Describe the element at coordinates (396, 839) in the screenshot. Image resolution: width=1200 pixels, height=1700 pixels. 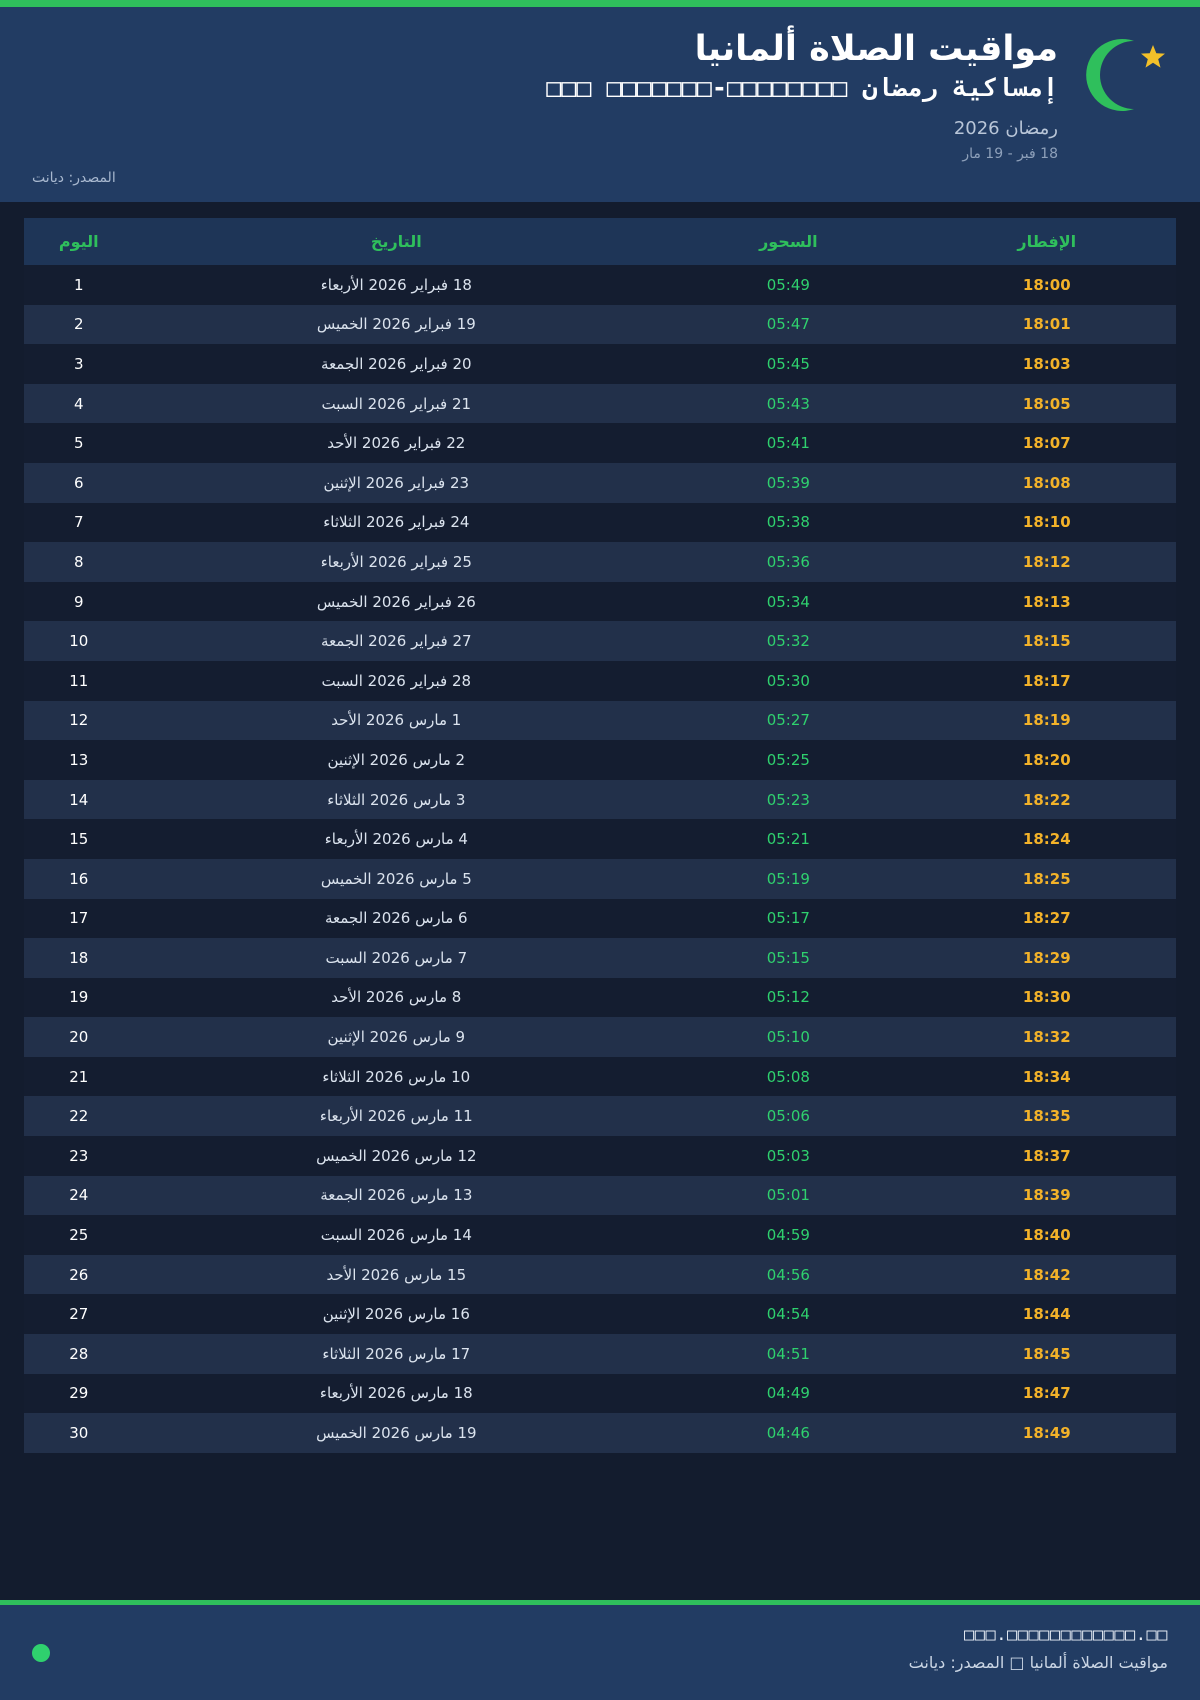
I see `cell-date: 4 مارس 2026 الأربعاء` at that location.